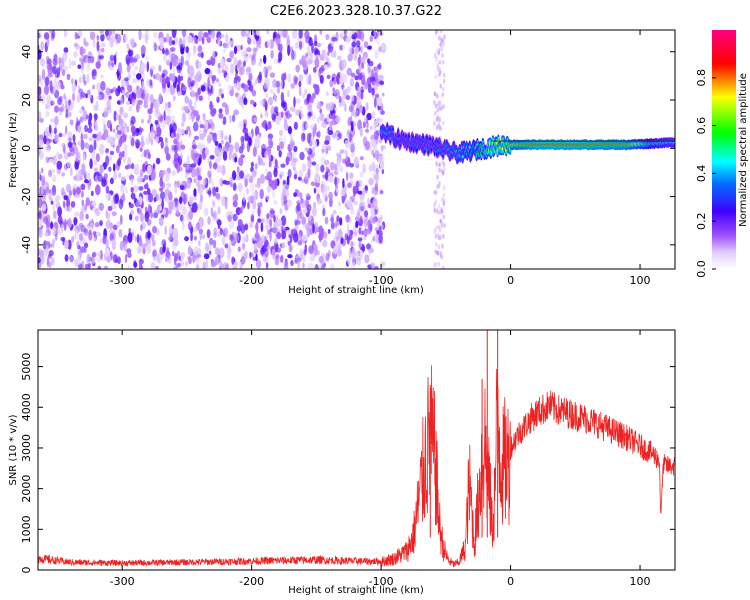  What do you see at coordinates (251, 280) in the screenshot?
I see `x-tick-label: -200` at bounding box center [251, 280].